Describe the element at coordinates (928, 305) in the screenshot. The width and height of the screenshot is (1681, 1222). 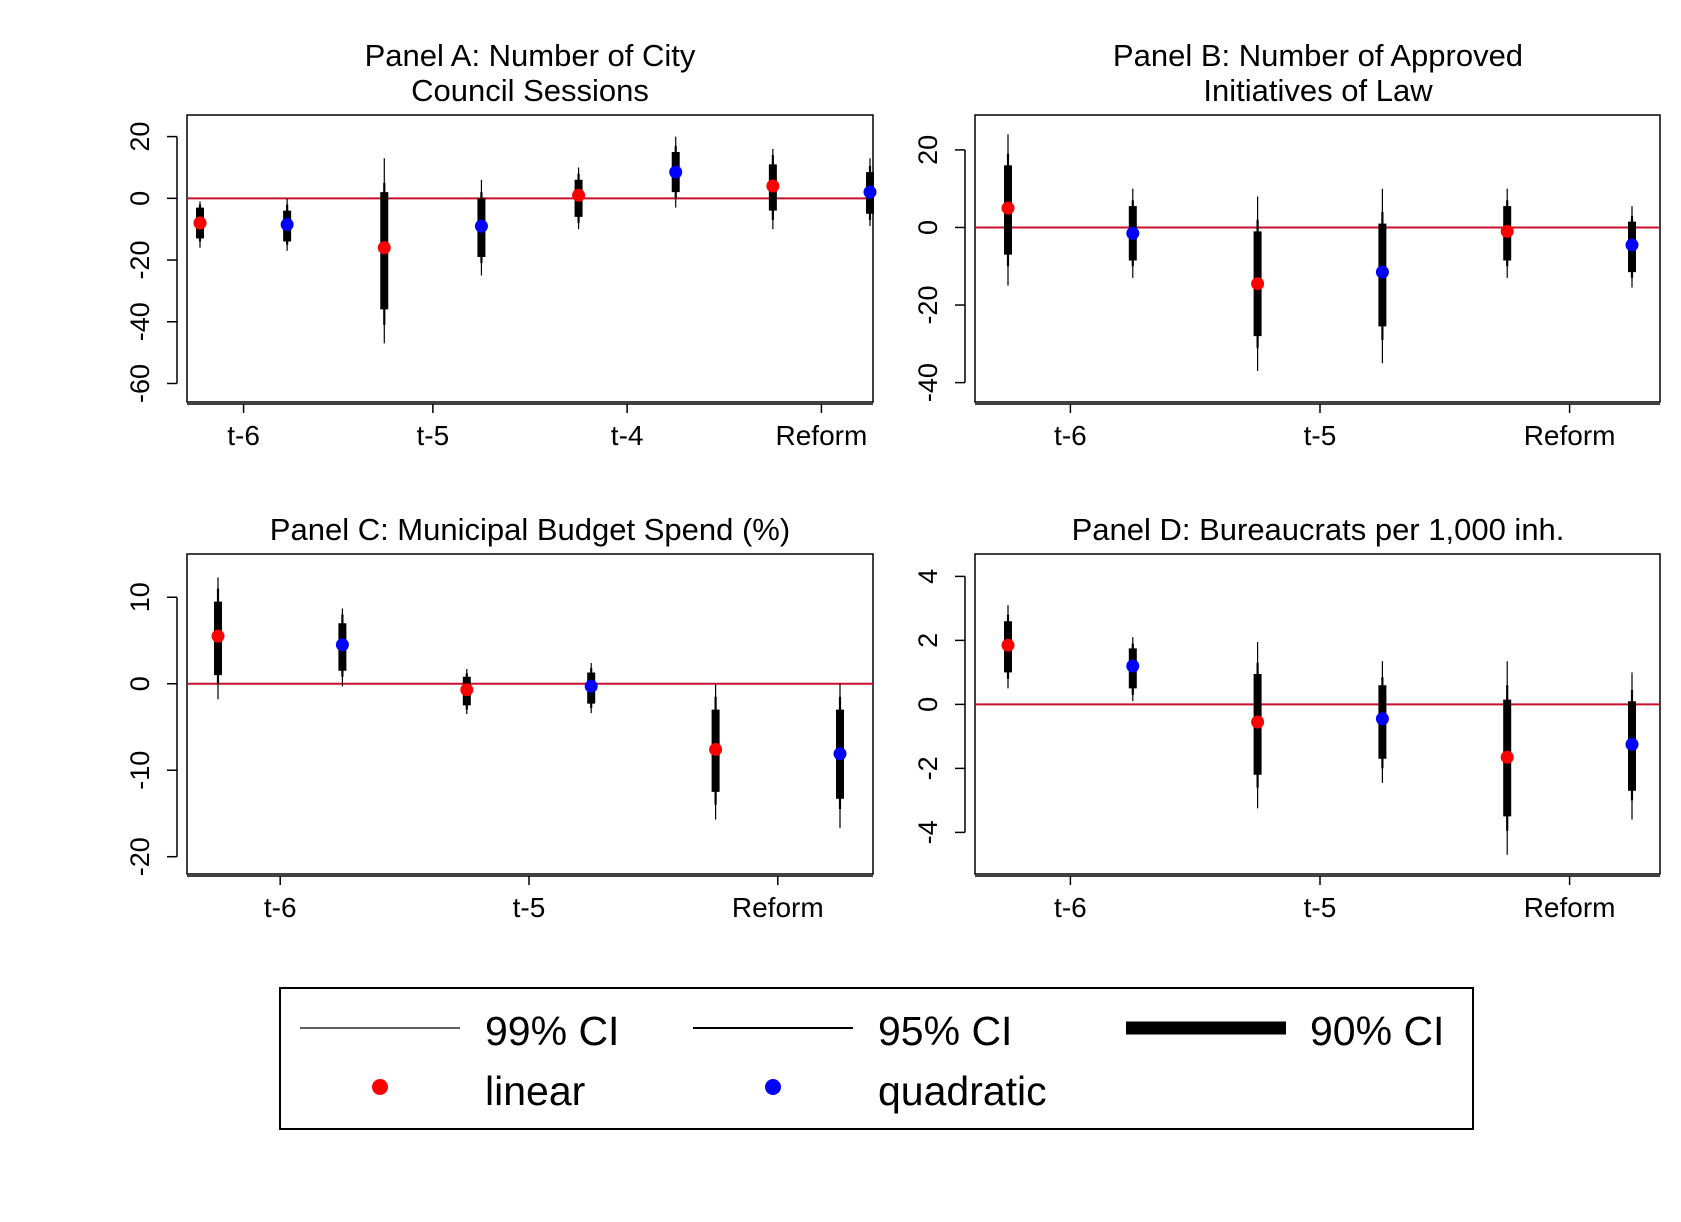
I see `panel-b-y-tick-label: -20` at that location.